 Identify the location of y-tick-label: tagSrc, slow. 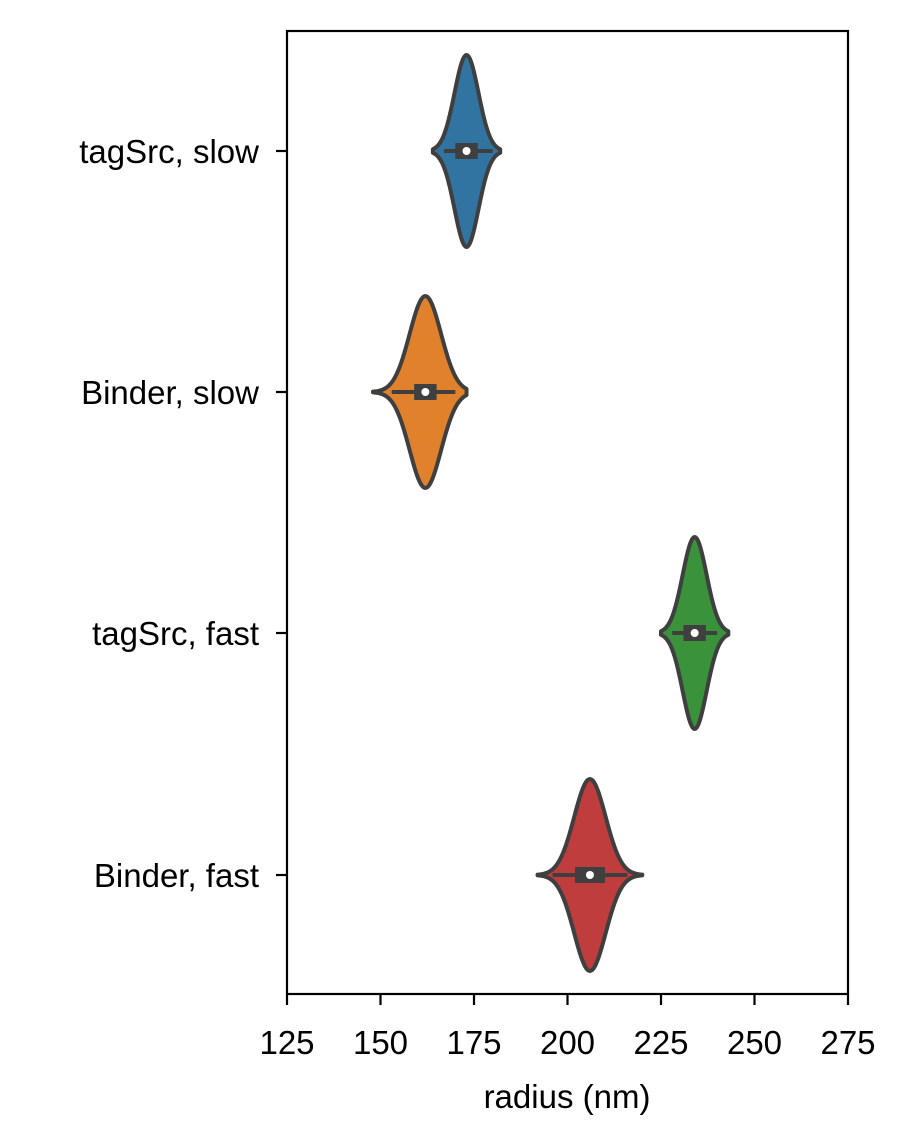
(169, 151).